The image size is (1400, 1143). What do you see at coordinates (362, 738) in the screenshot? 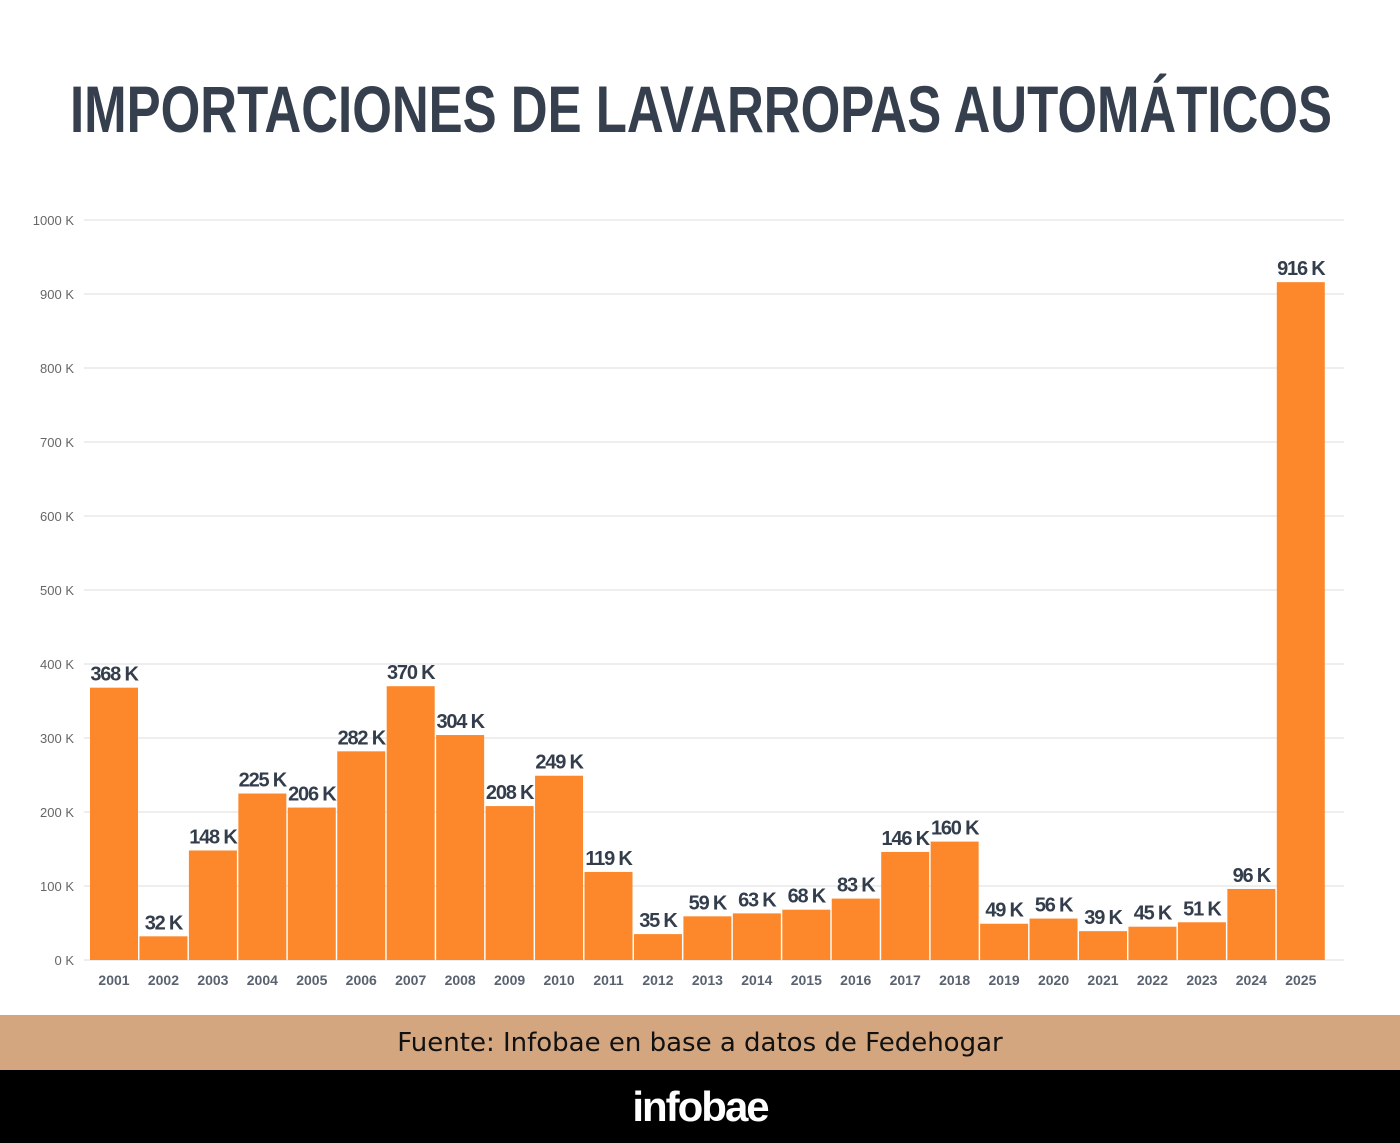
I see `data-label: 282 K` at bounding box center [362, 738].